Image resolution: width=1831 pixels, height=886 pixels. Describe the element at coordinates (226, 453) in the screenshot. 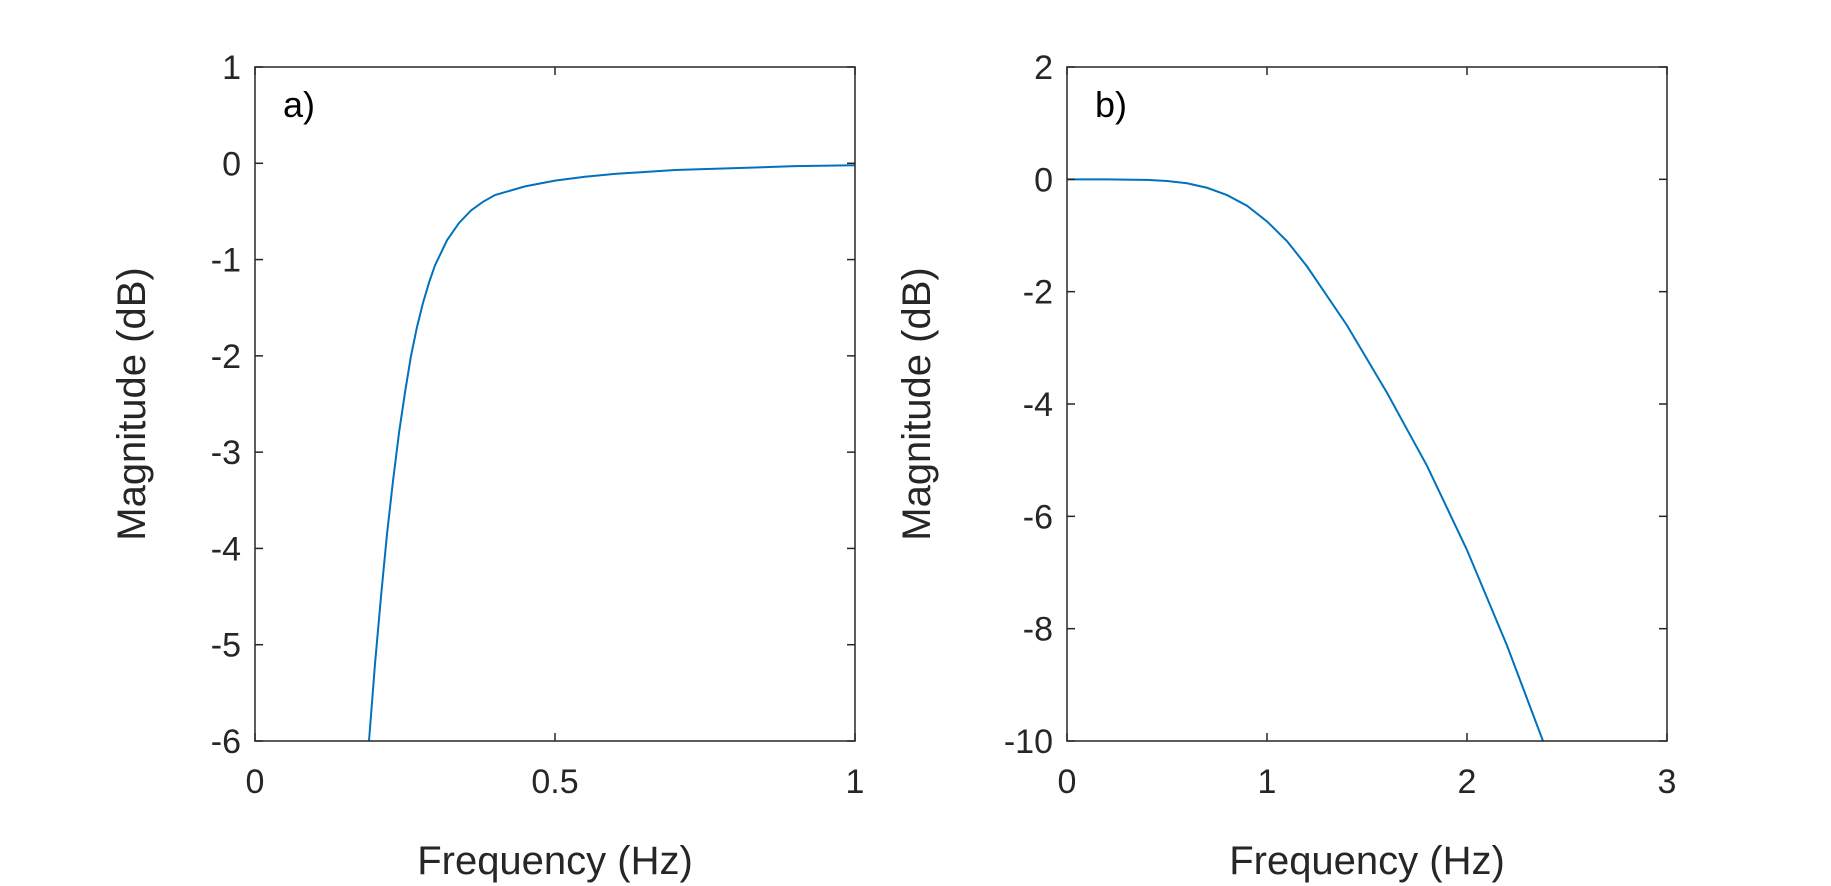

I see `y-tick-label: -3` at that location.